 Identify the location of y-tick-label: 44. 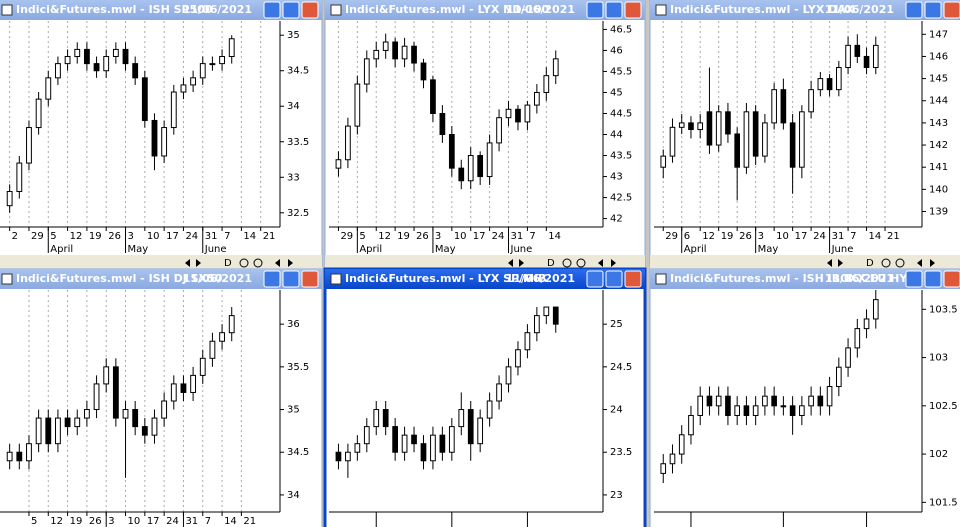
(616, 135).